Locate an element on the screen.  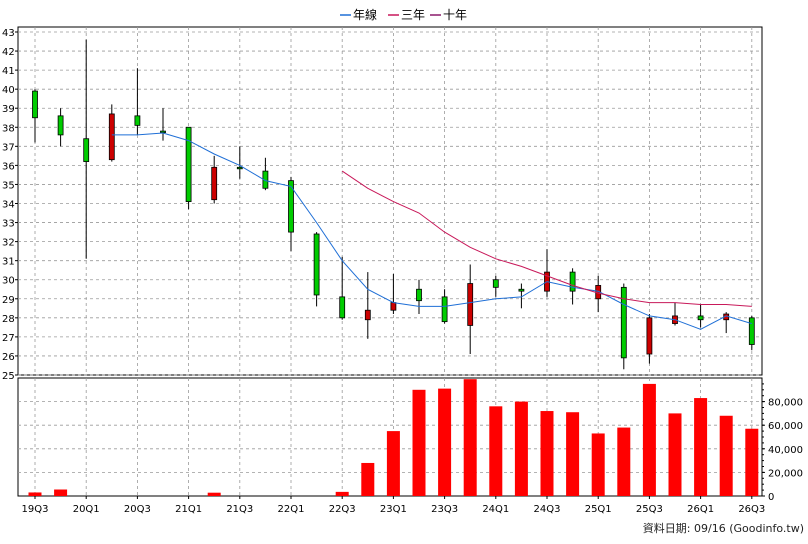
price-tick-label: 41 is located at coordinates (8, 71).